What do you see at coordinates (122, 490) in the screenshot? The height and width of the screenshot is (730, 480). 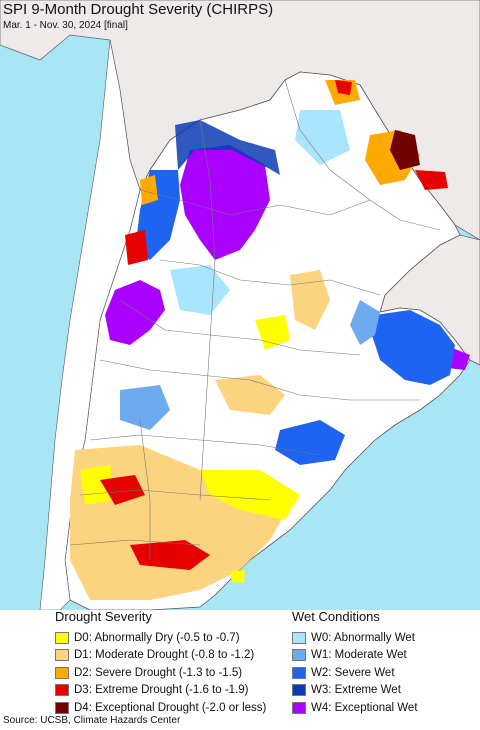 I see `d3-west` at bounding box center [122, 490].